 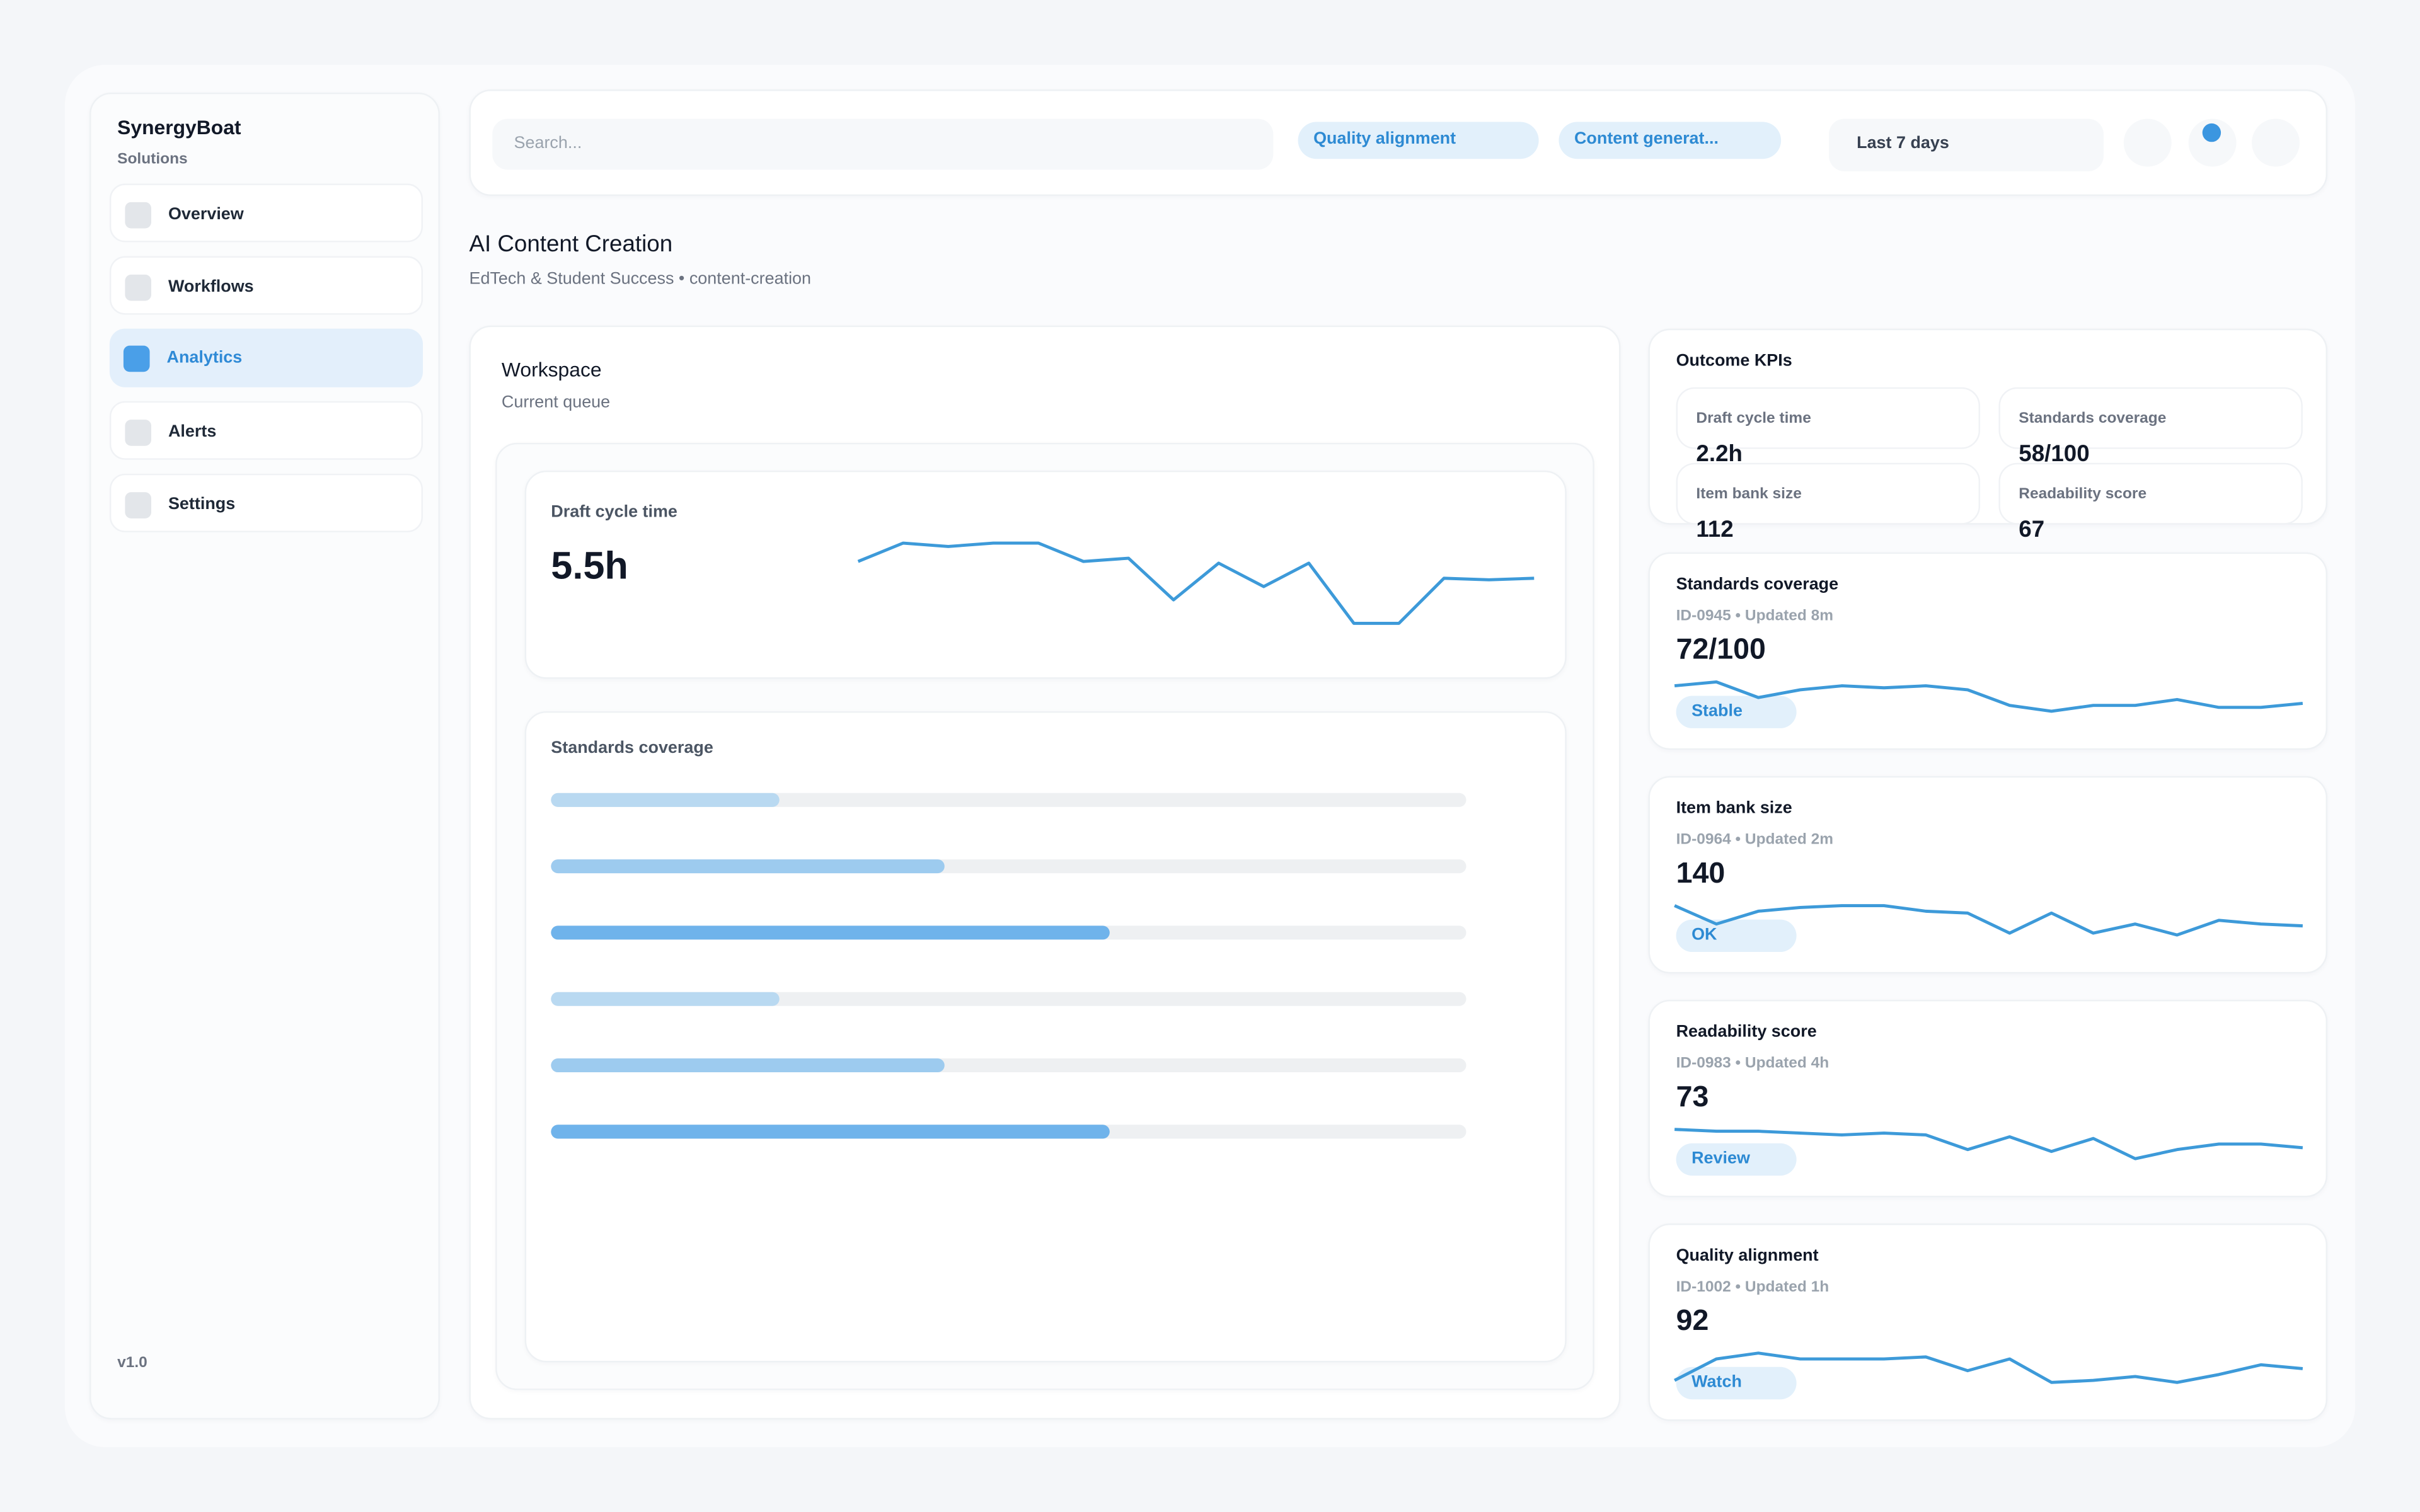 What do you see at coordinates (1045, 574) in the screenshot?
I see `metric-card` at bounding box center [1045, 574].